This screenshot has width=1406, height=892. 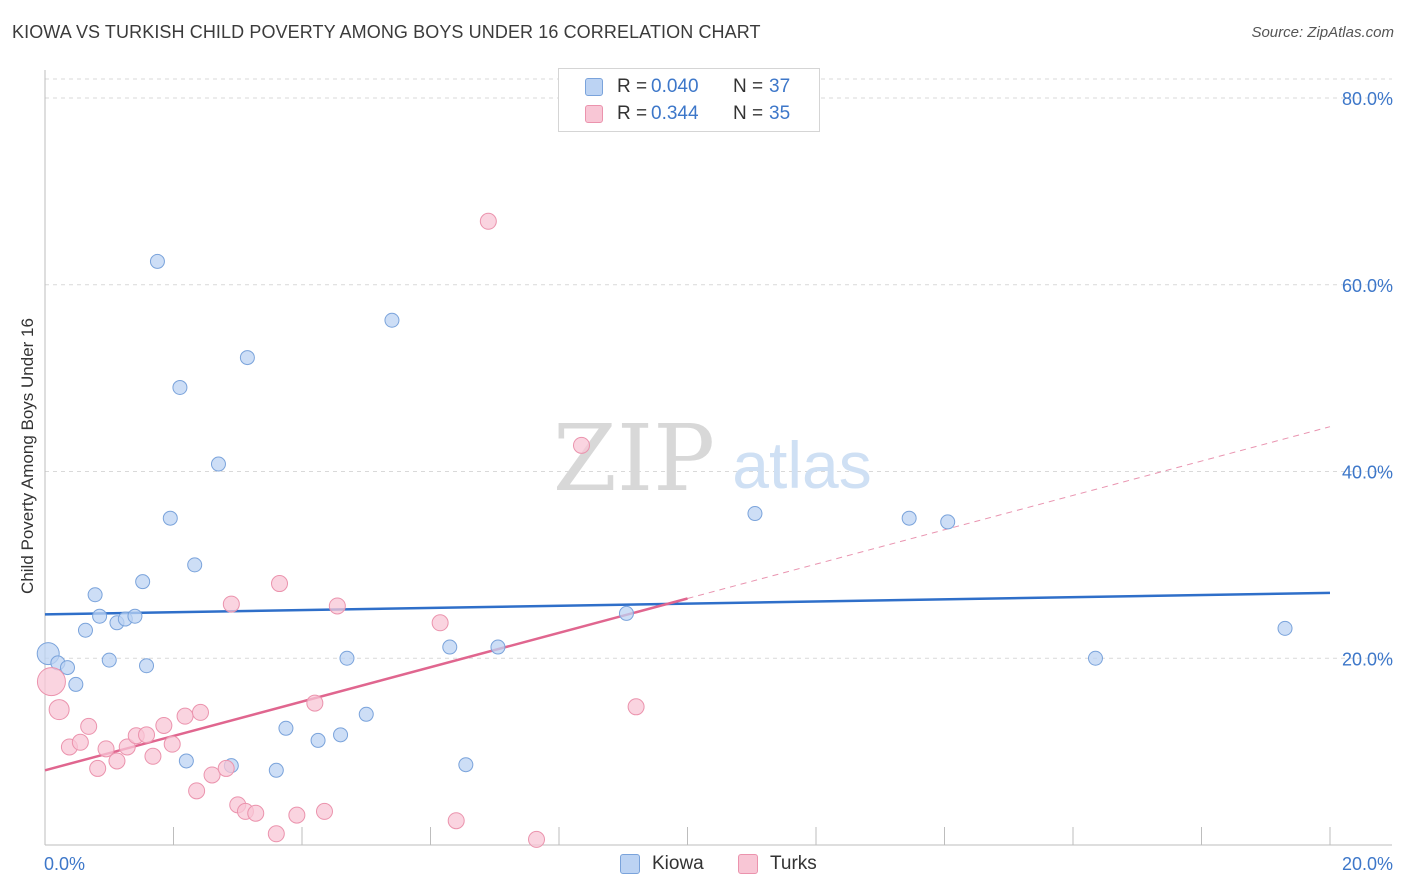 What do you see at coordinates (1367, 286) in the screenshot?
I see `y-tick-label: 60.0%` at bounding box center [1367, 286].